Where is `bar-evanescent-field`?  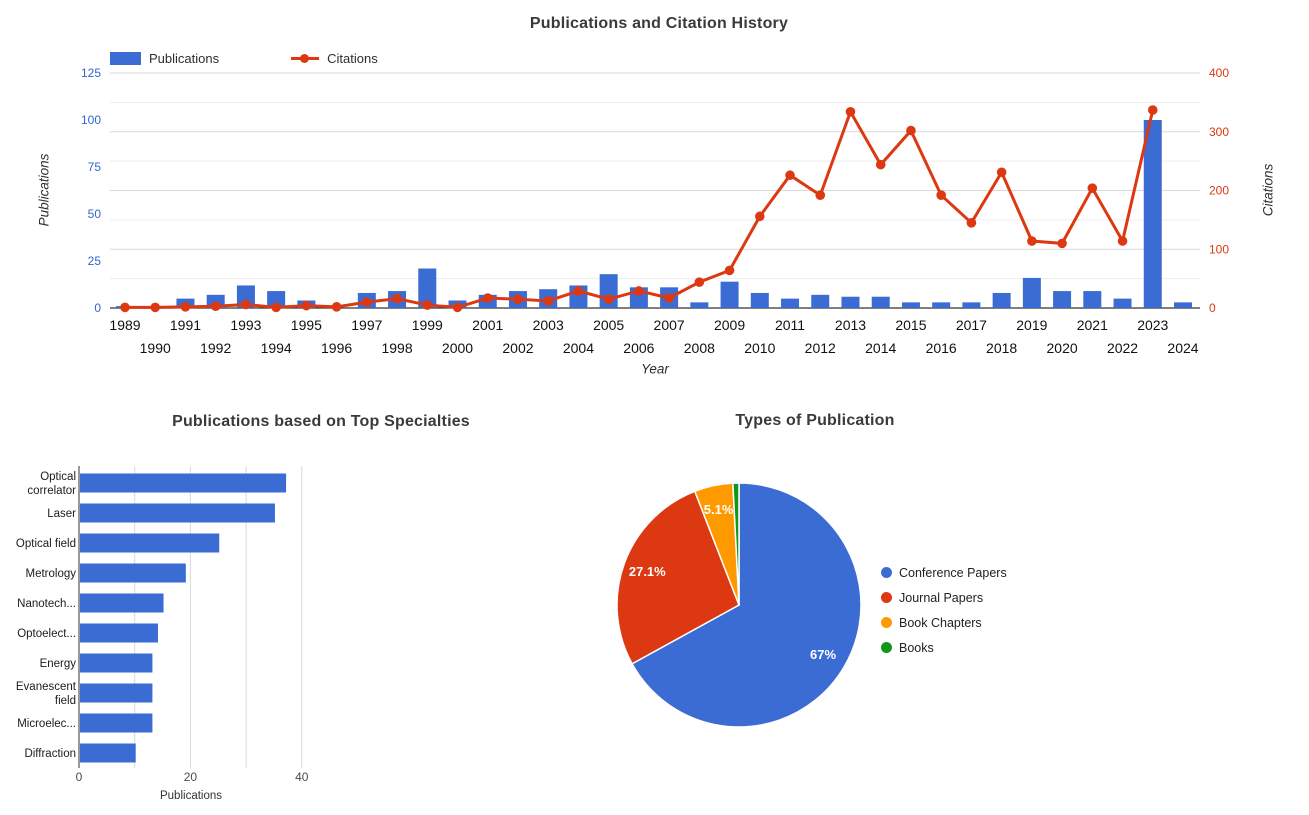
bar-evanescent-field is located at coordinates (116, 693).